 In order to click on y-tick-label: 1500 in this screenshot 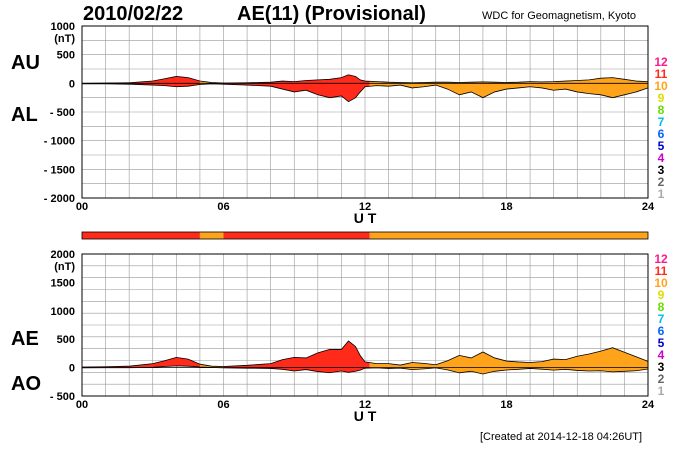, I will do `click(63, 283)`.